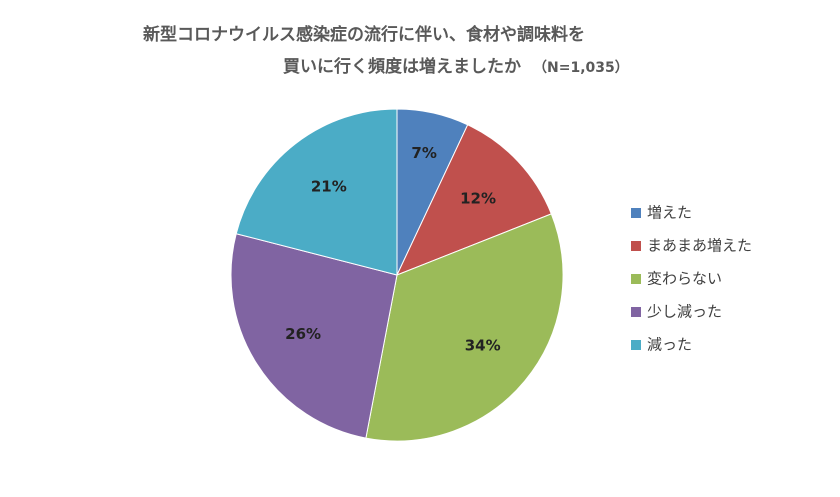  What do you see at coordinates (423, 153) in the screenshot?
I see `data-label-1: 7%` at bounding box center [423, 153].